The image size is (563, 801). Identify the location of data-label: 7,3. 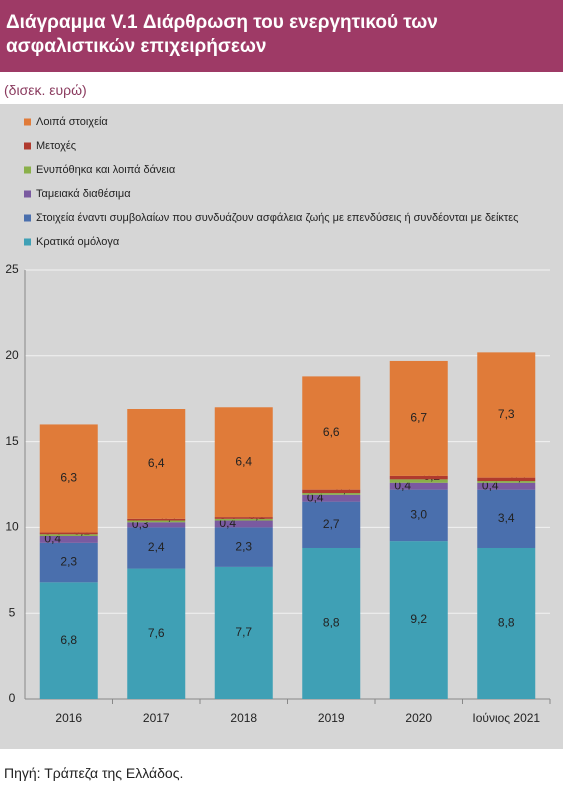
(506, 414).